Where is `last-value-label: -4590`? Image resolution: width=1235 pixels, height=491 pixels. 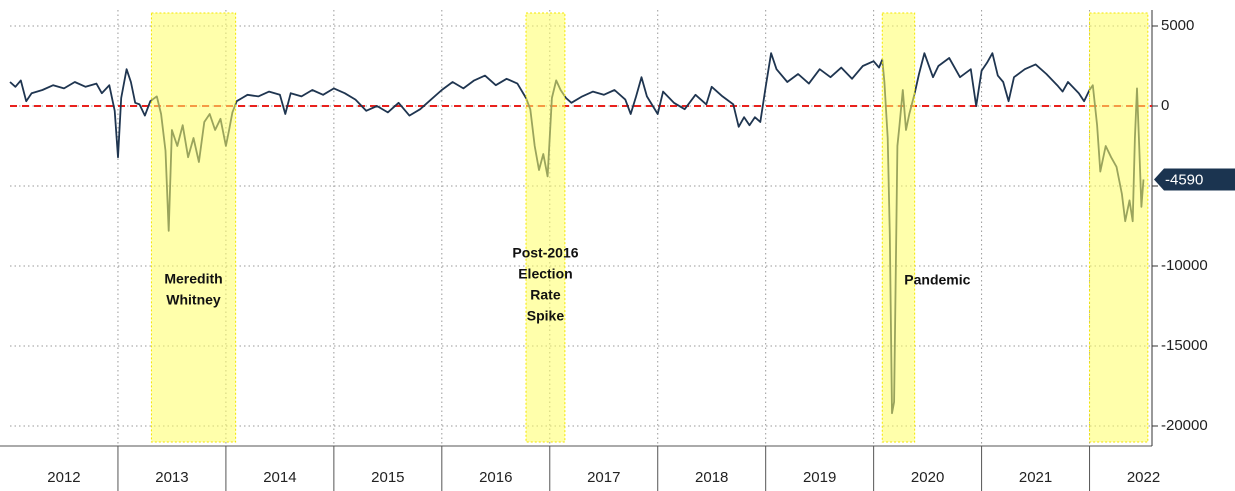 last-value-label: -4590 is located at coordinates (1184, 179).